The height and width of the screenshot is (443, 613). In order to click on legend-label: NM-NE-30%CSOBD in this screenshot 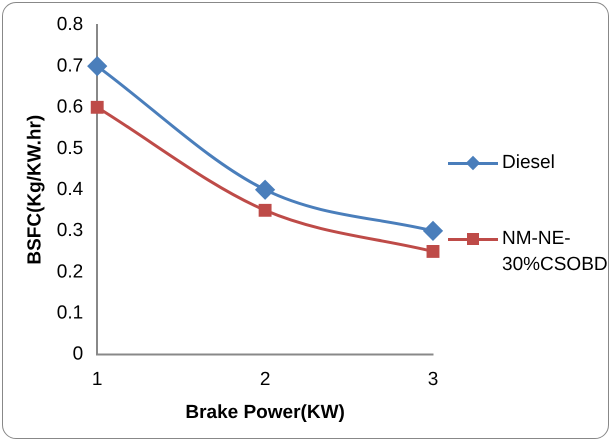, I will do `click(555, 252)`.